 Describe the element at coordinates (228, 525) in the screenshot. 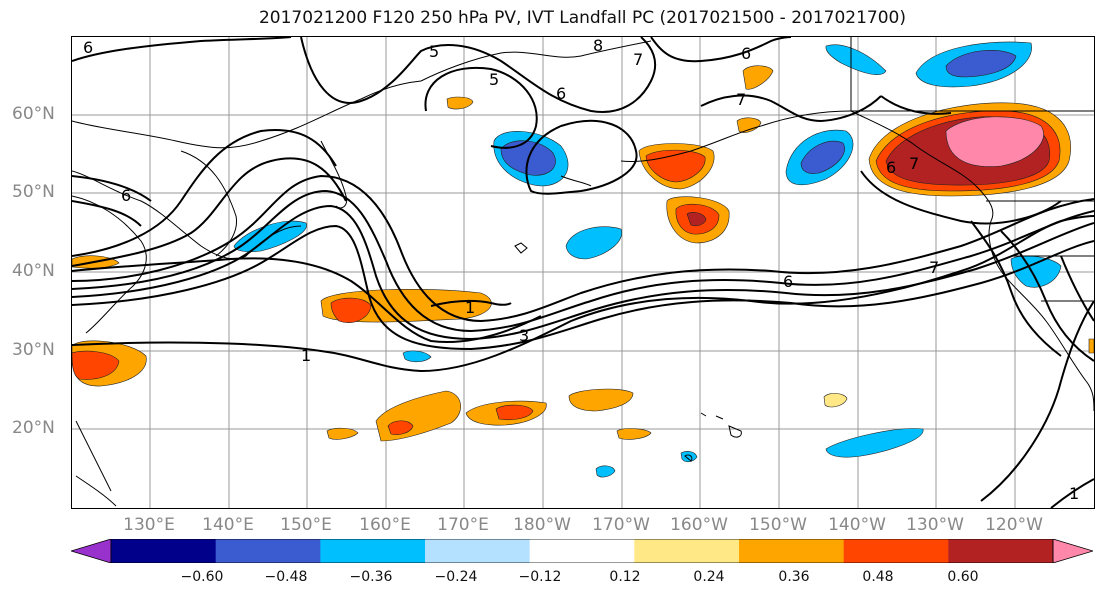

I see `lon-label-140e: 140°E` at that location.